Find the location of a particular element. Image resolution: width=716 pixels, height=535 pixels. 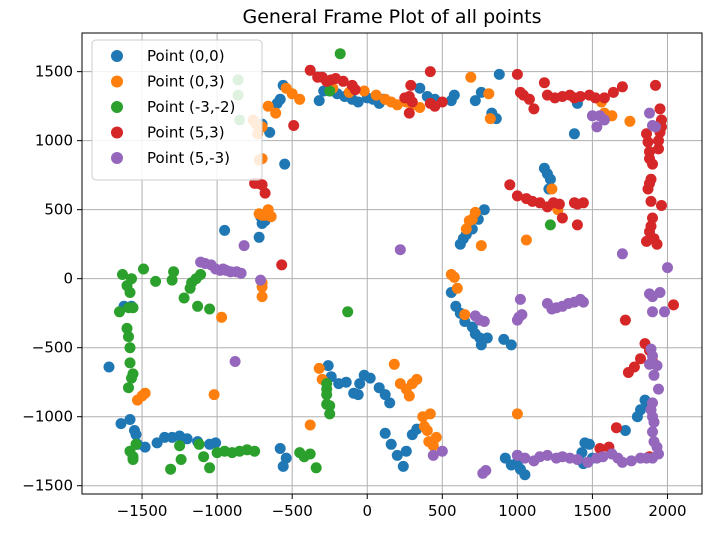

y-tick-label: 1500 is located at coordinates (54, 72).